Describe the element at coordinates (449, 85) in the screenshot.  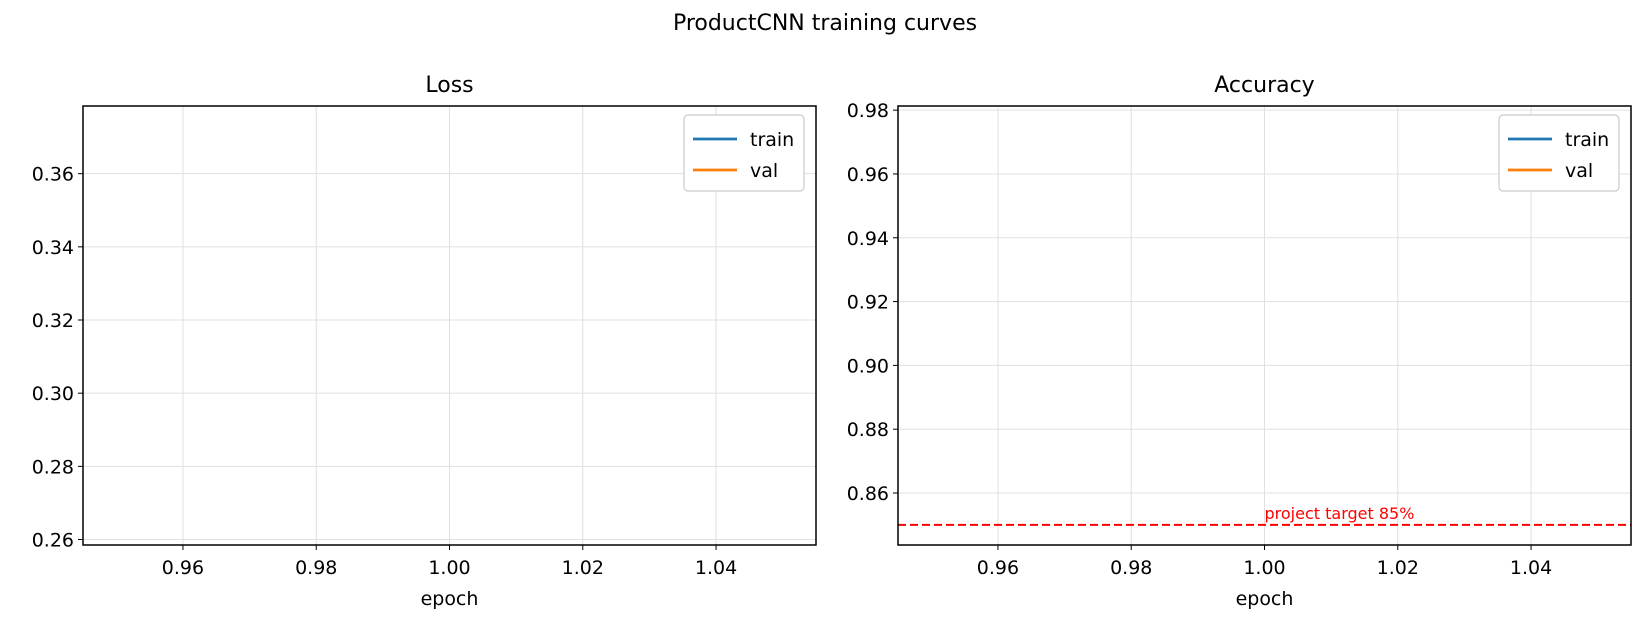
I see `chart-title: Loss` at that location.